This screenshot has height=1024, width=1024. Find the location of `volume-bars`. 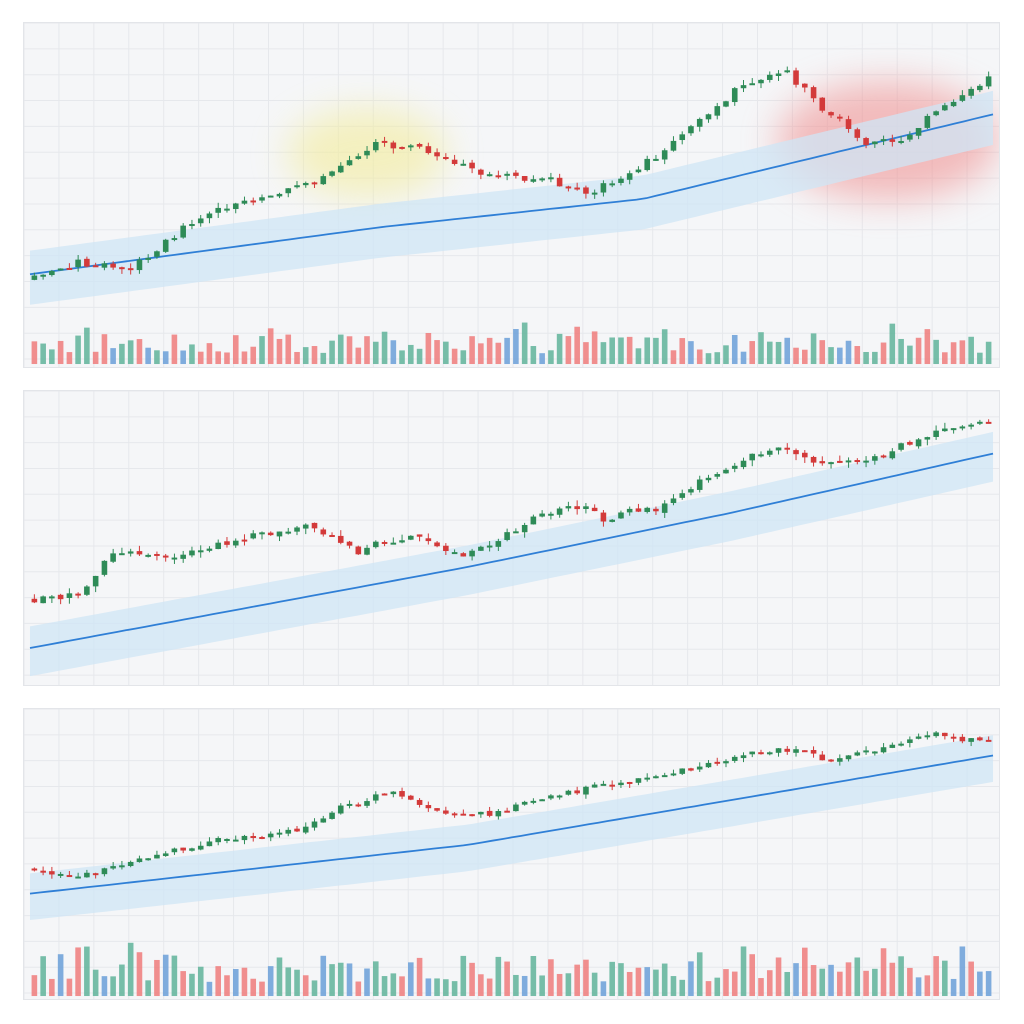

volume-bars is located at coordinates (511, 969).